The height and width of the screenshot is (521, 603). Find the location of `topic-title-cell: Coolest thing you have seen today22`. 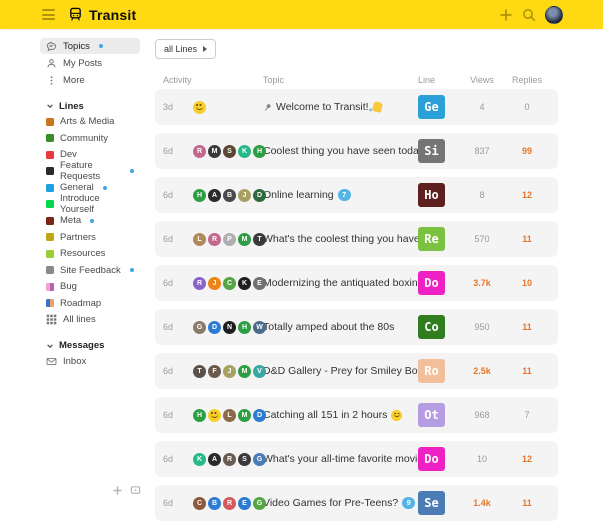

topic-title-cell: Coolest thing you have seen today22 is located at coordinates (340, 151).